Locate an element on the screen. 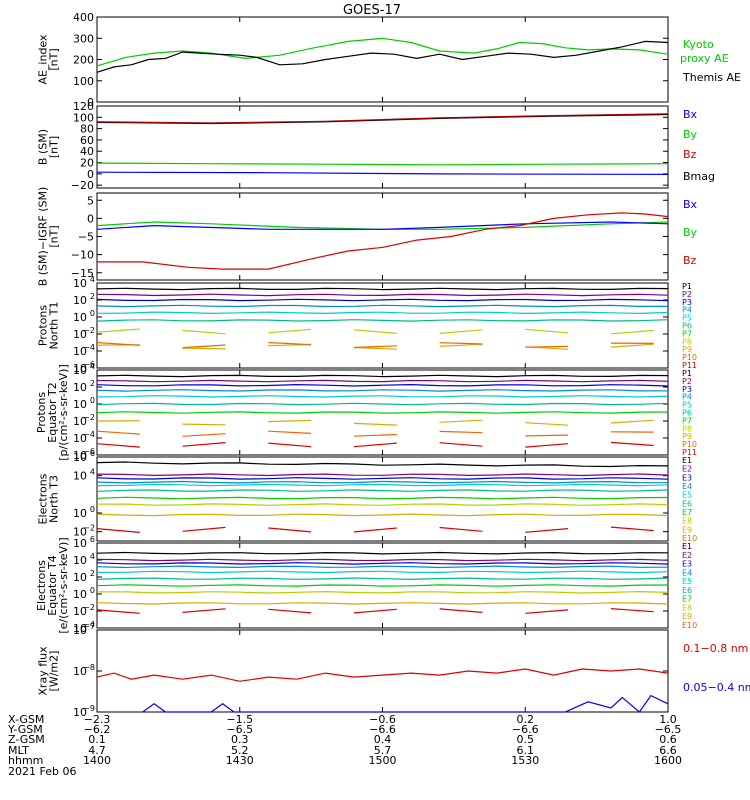 This screenshot has height=800, width=750. y-tick-exponent: 0 is located at coordinates (92, 509).